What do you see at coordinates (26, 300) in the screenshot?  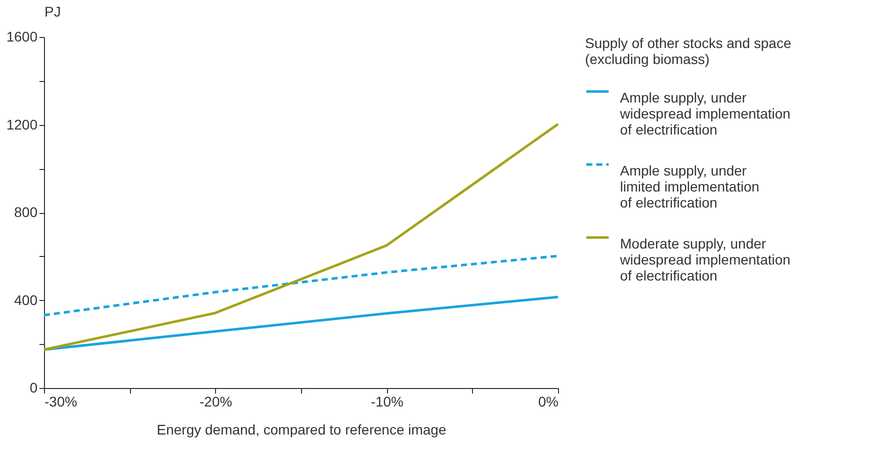 I see `y-tick-label: 400` at bounding box center [26, 300].